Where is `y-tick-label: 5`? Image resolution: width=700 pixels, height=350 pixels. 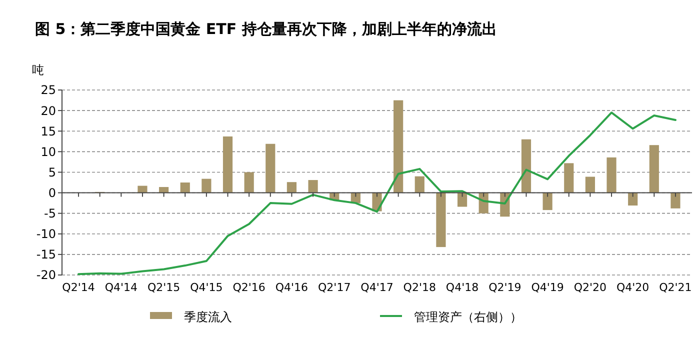
y-tick-label: 5 is located at coordinates (52, 172).